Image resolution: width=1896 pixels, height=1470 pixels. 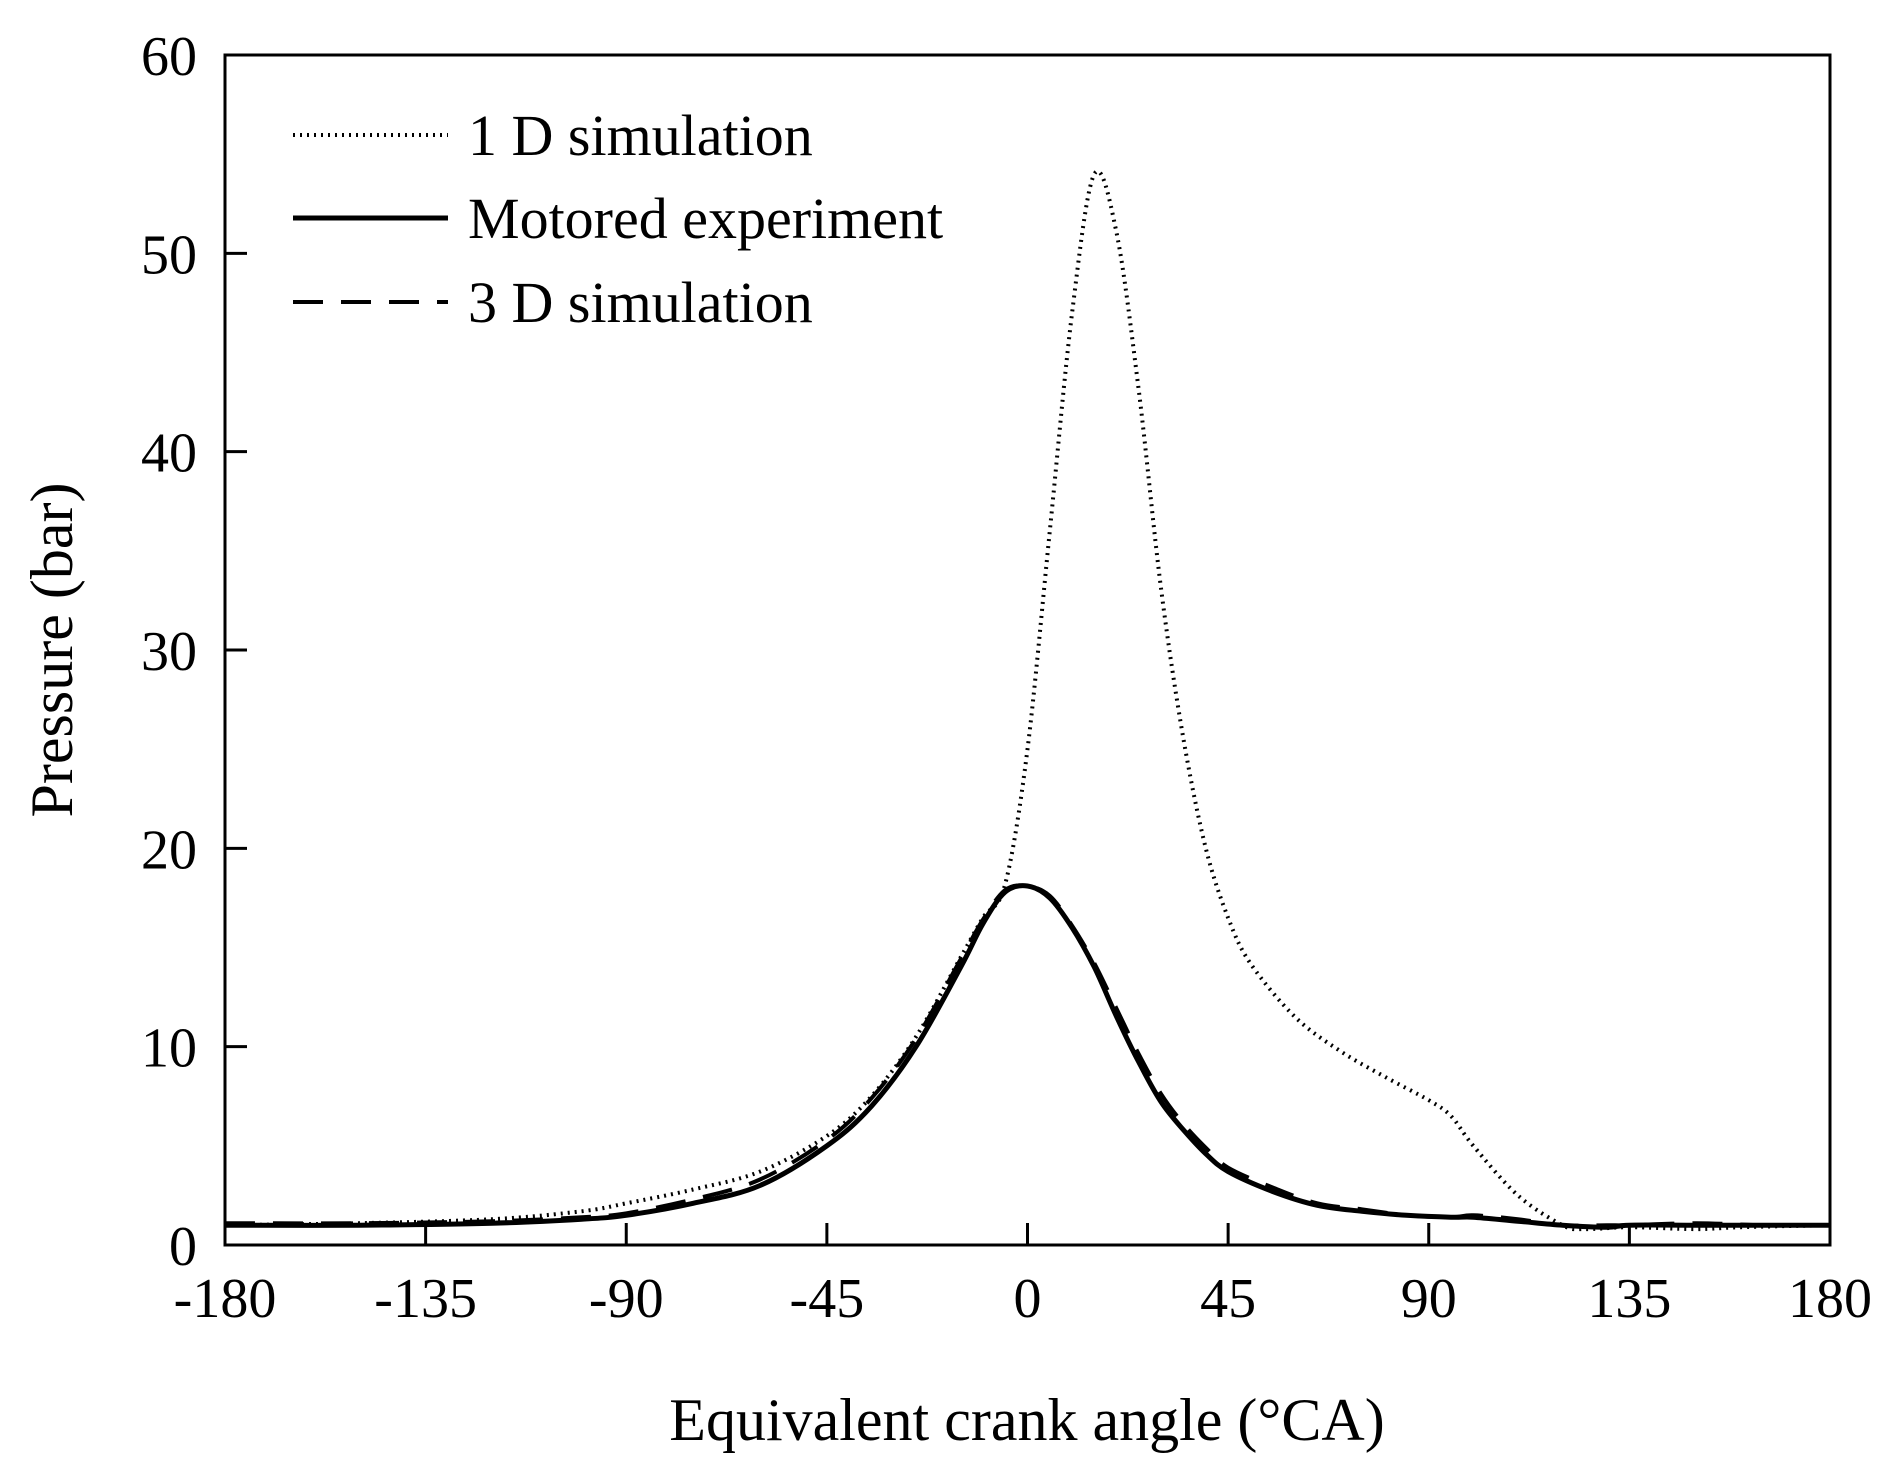 I want to click on x-axis-label: Equivalent crank angle (°CA), so click(x=1026, y=1420).